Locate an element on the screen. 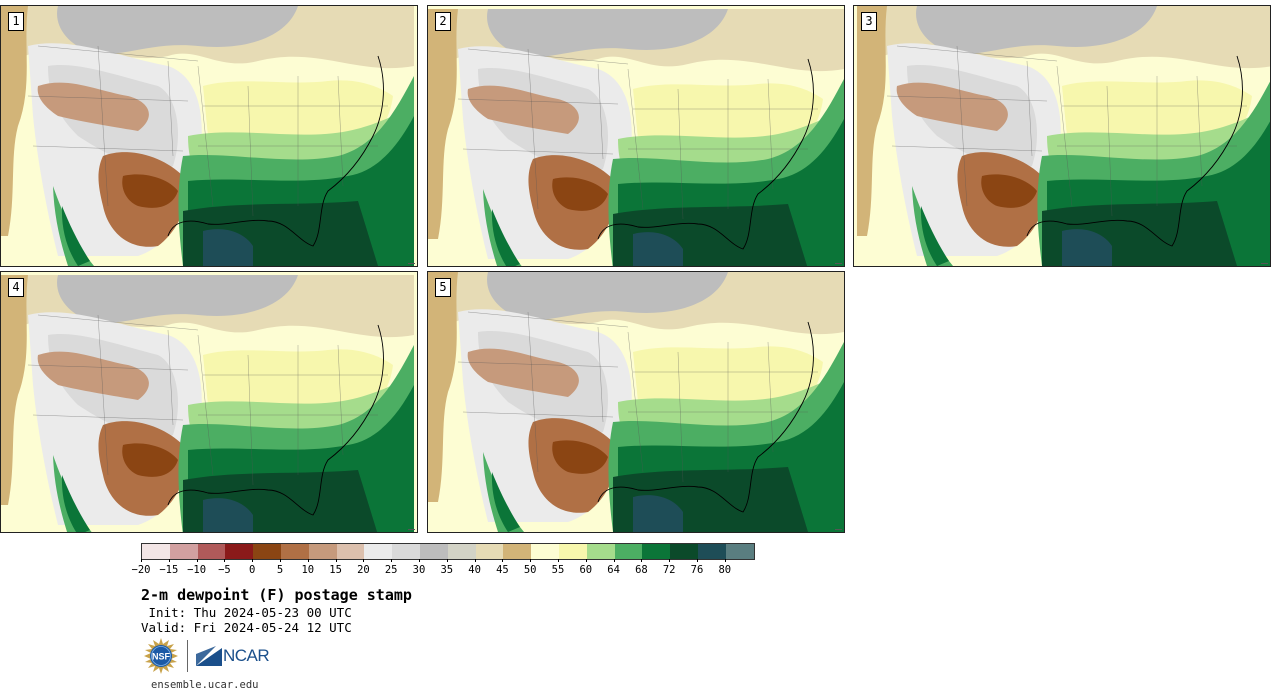 This screenshot has height=696, width=1280. svg-text: NSF is located at coordinates (161, 657).